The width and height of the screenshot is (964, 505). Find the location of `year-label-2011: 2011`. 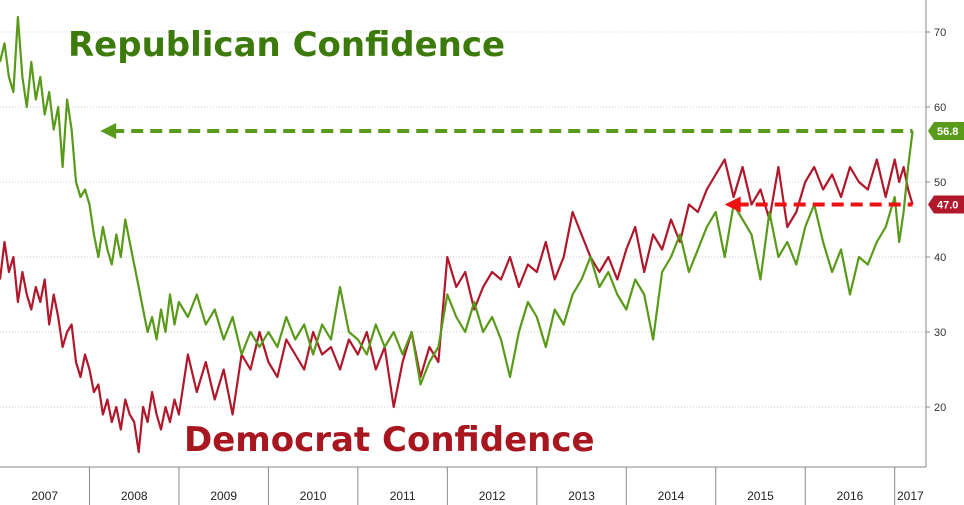

year-label-2011: 2011 is located at coordinates (403, 496).